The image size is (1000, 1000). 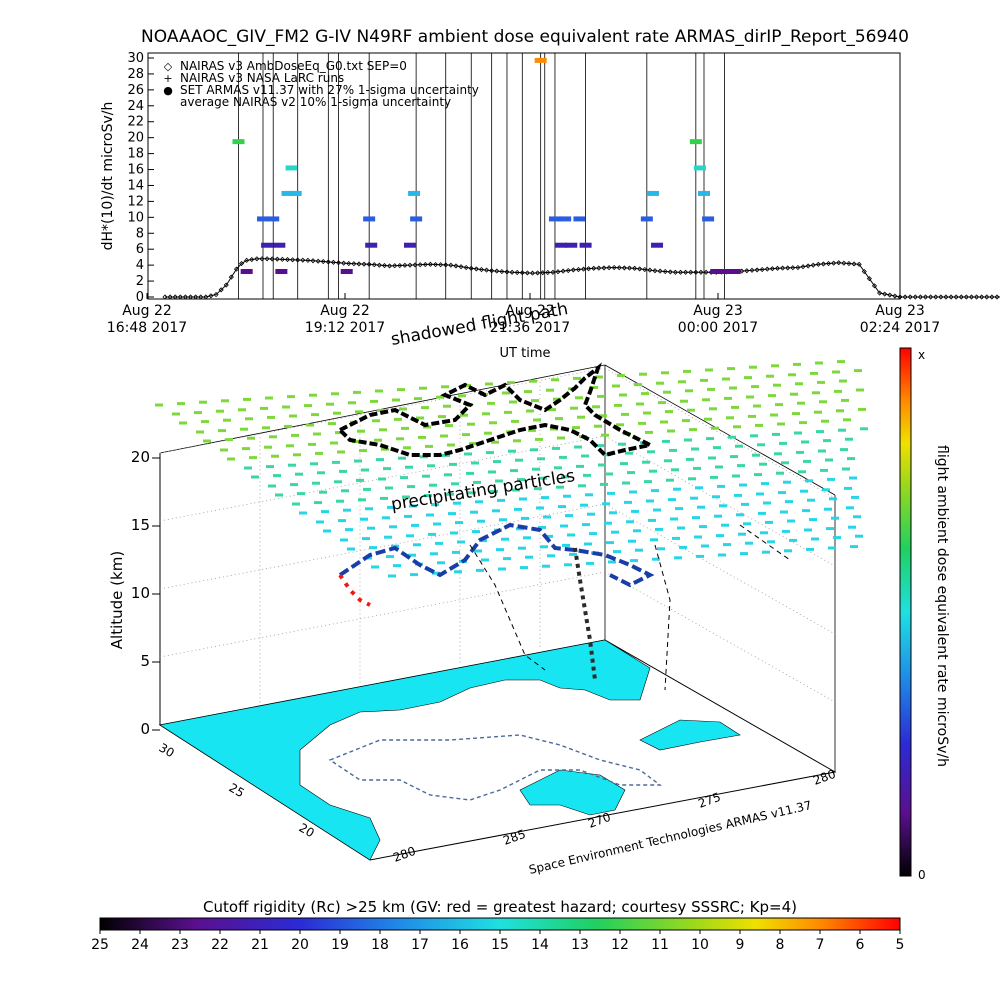 What do you see at coordinates (700, 945) in the screenshot?
I see `cutoff-tick-label: 10` at bounding box center [700, 945].